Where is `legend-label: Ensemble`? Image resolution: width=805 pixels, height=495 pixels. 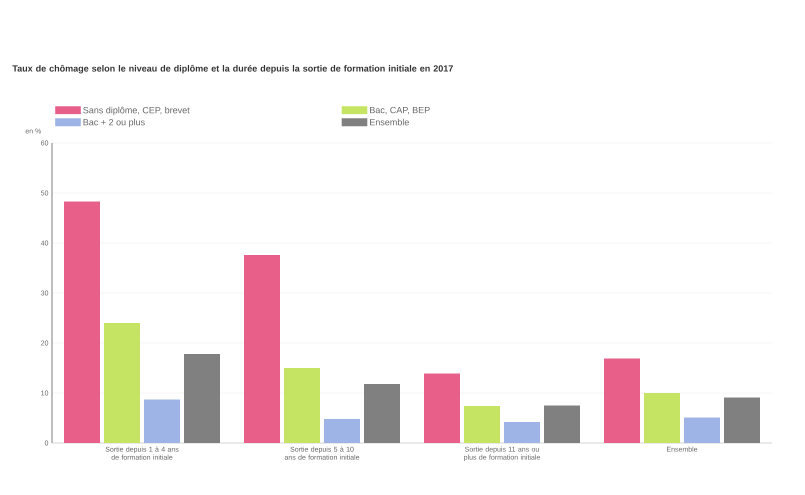
legend-label: Ensemble is located at coordinates (389, 122).